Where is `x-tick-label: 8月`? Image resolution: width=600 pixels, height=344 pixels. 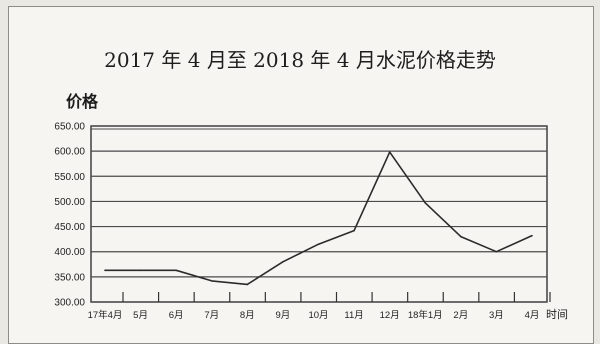
x-tick-label: 8月 is located at coordinates (247, 315).